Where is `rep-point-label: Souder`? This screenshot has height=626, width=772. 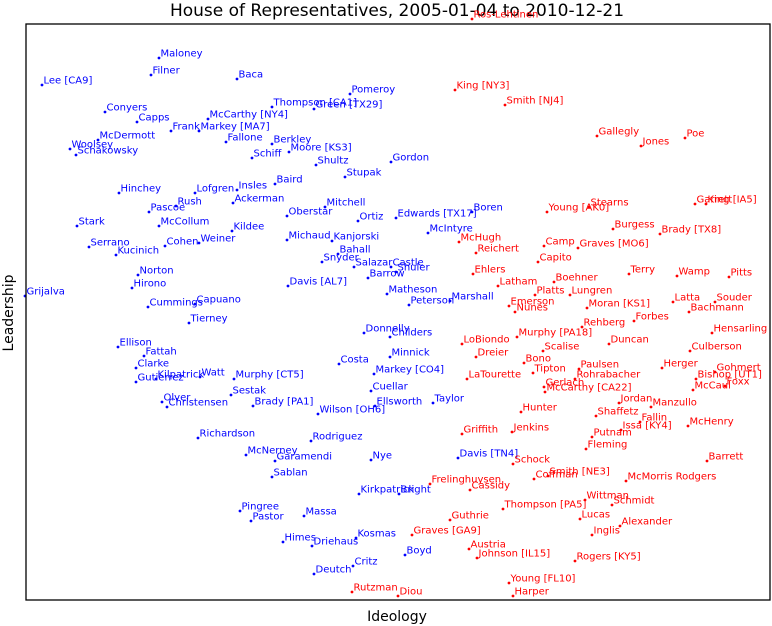 rep-point-label: Souder is located at coordinates (735, 298).